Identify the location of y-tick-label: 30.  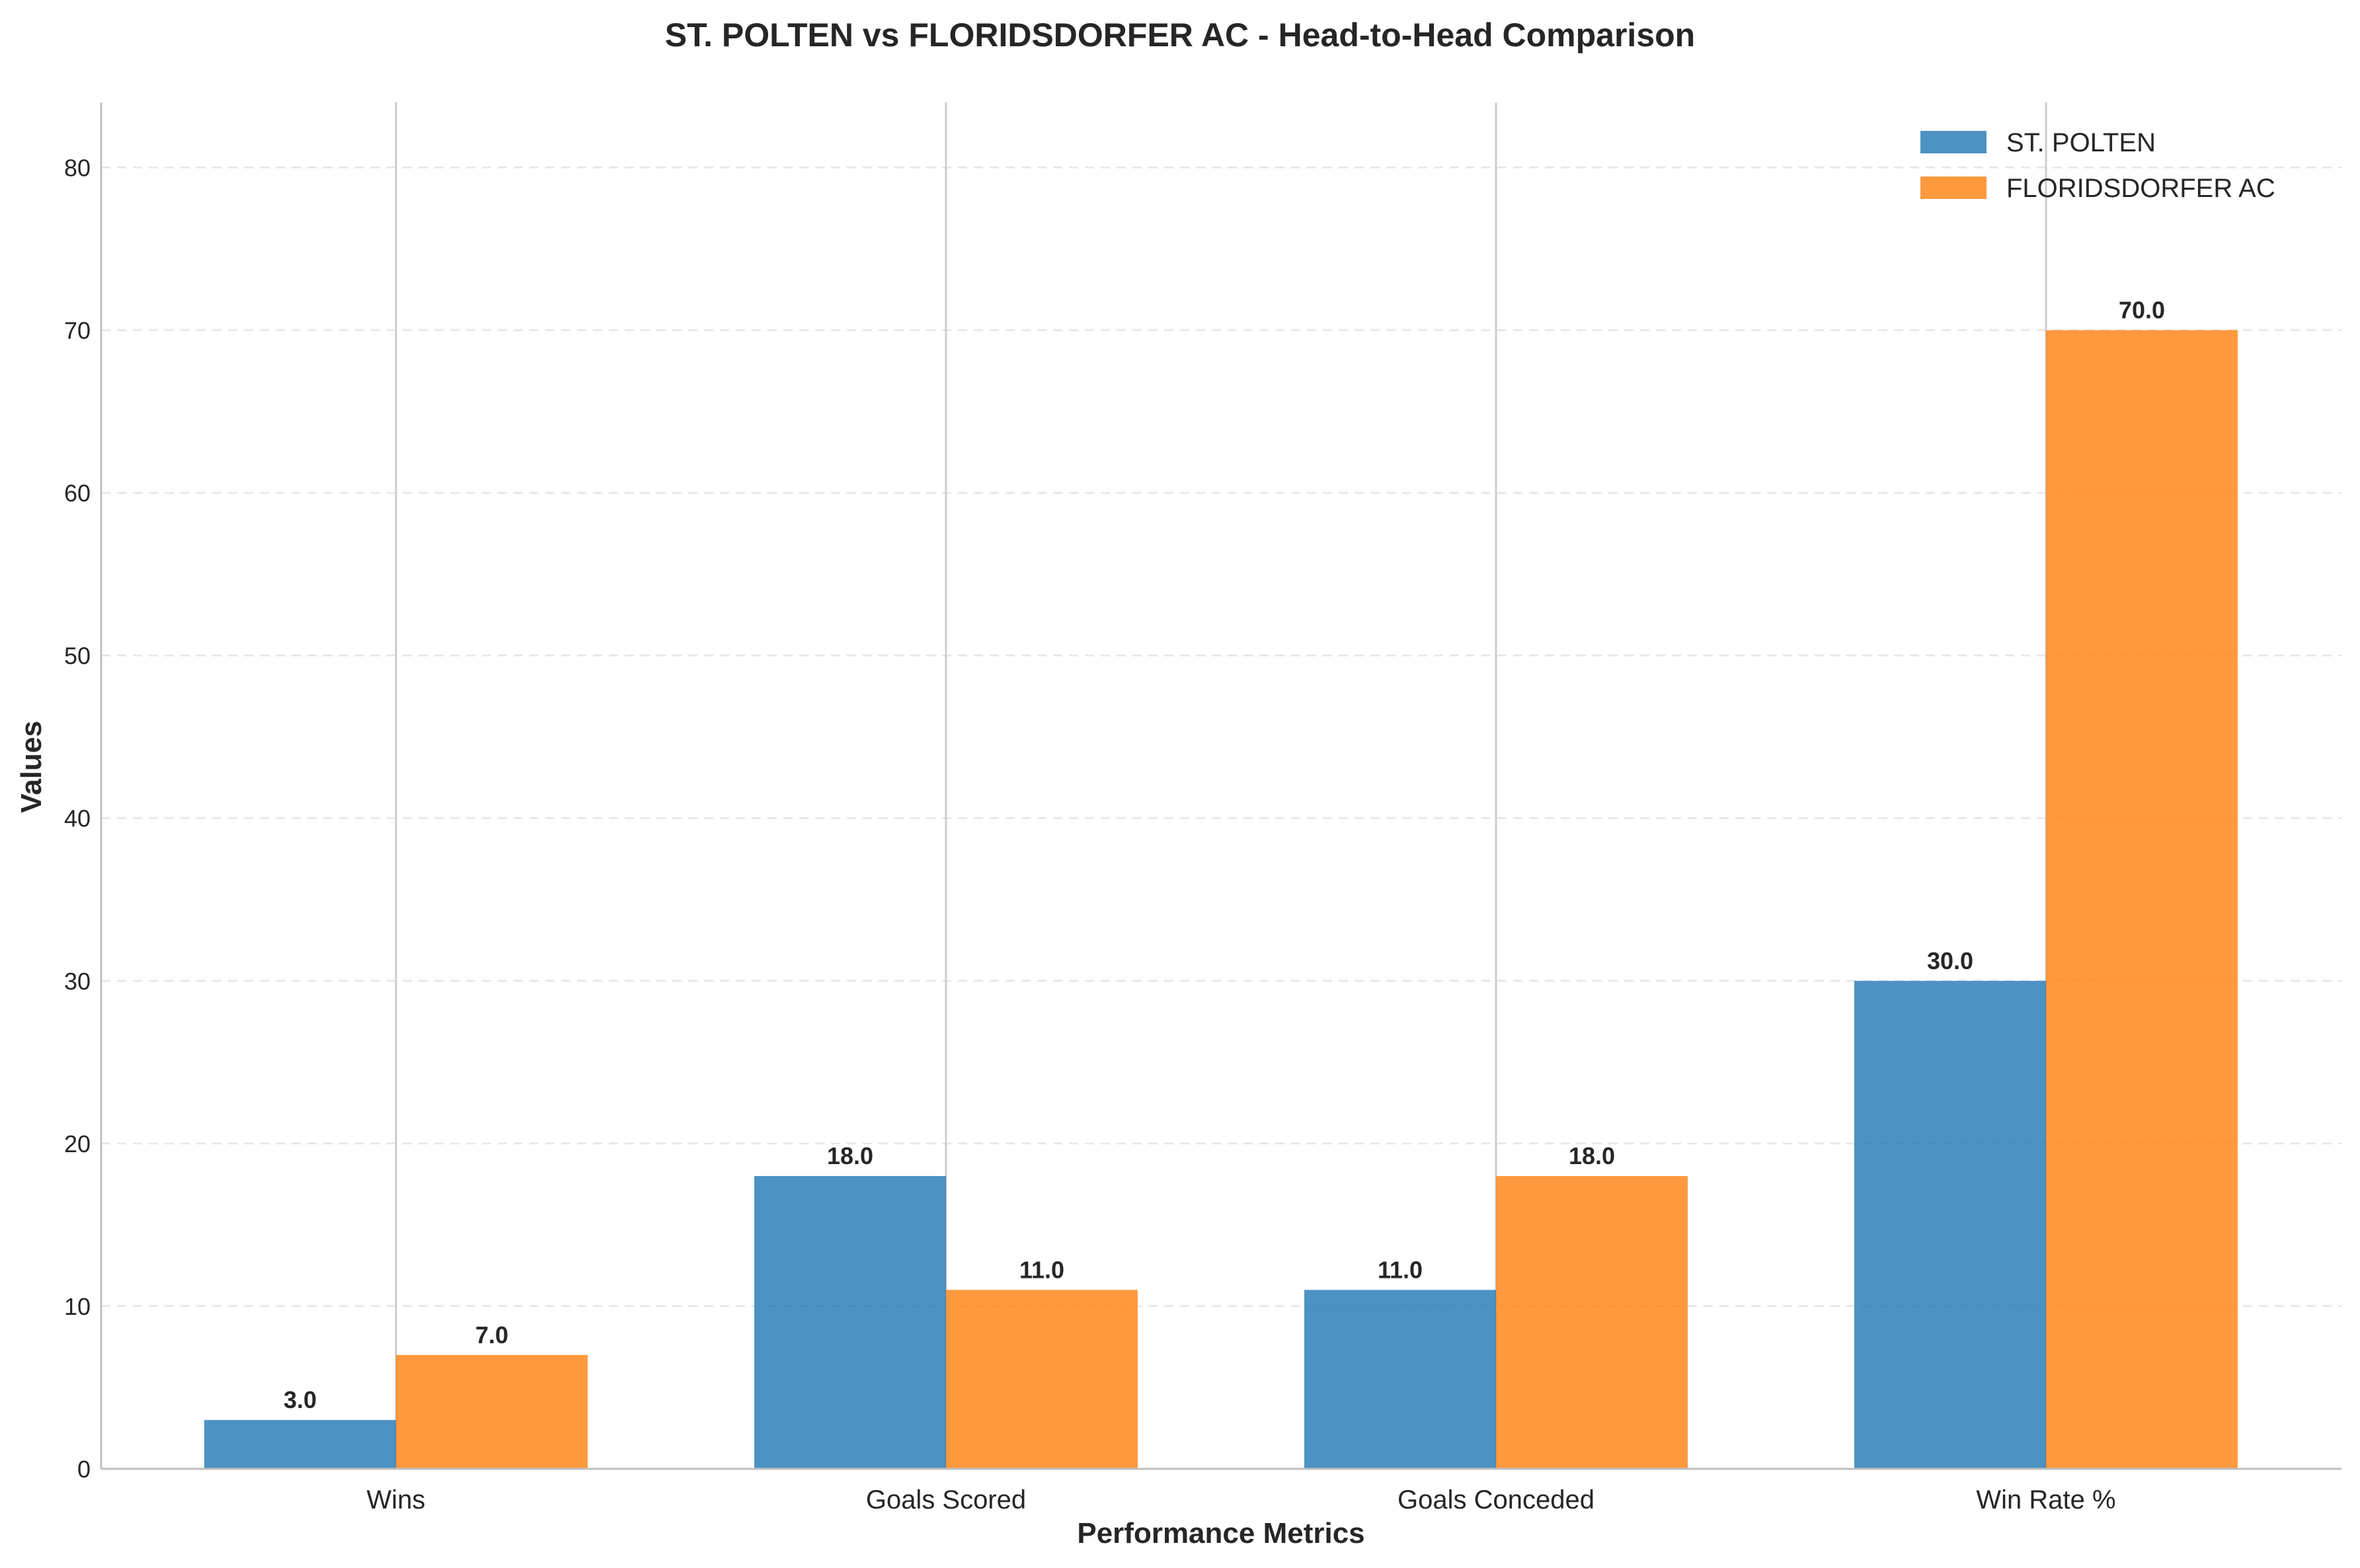
(77, 981).